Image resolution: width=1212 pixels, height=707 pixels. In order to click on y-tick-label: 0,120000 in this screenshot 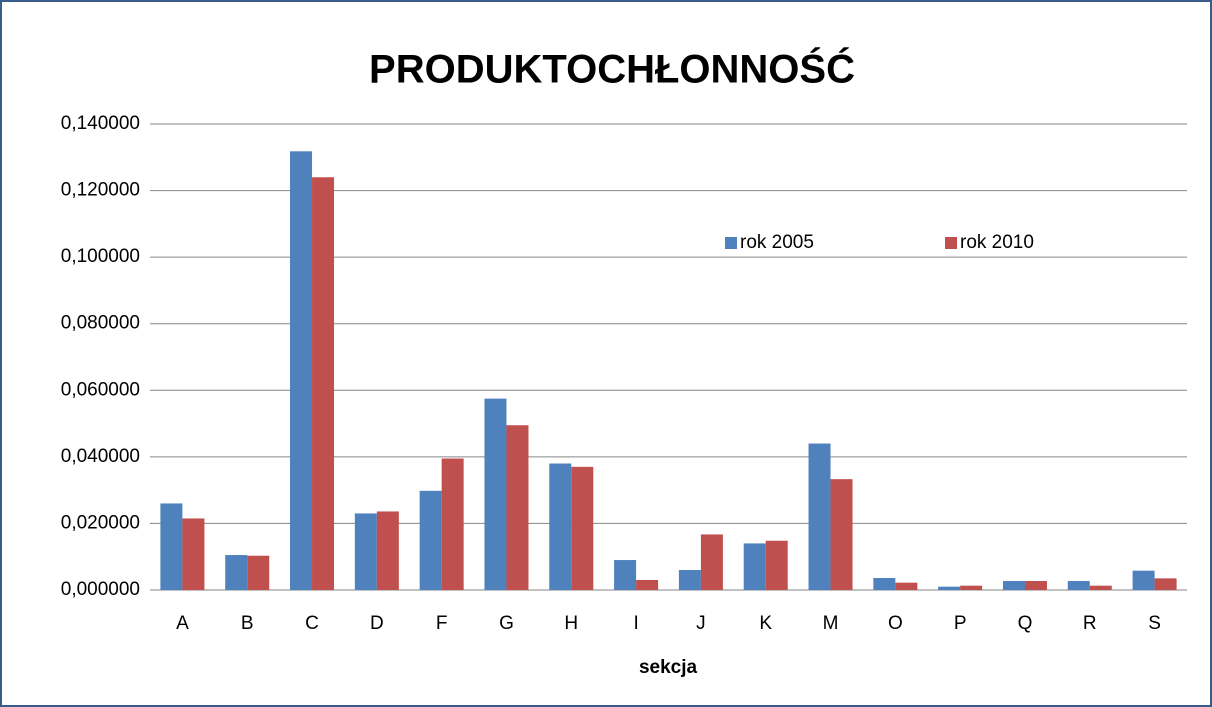, I will do `click(100, 190)`.